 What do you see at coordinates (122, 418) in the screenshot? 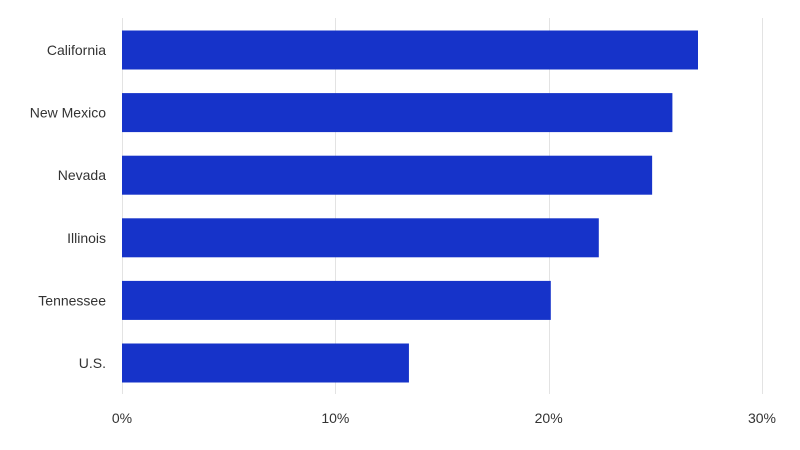
I see `x-tick-label: 0%` at bounding box center [122, 418].